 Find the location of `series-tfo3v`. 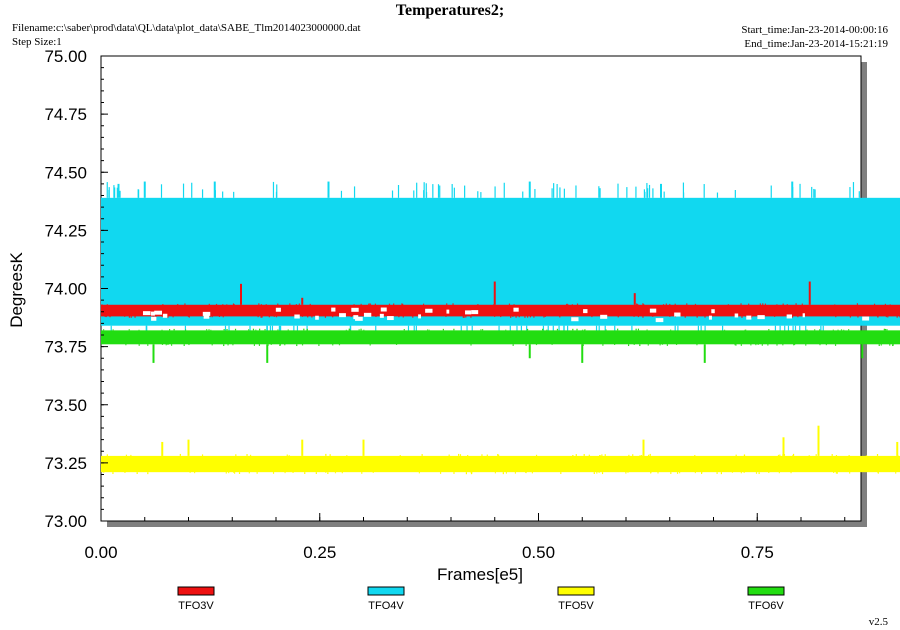

series-tfo3v is located at coordinates (500, 299).